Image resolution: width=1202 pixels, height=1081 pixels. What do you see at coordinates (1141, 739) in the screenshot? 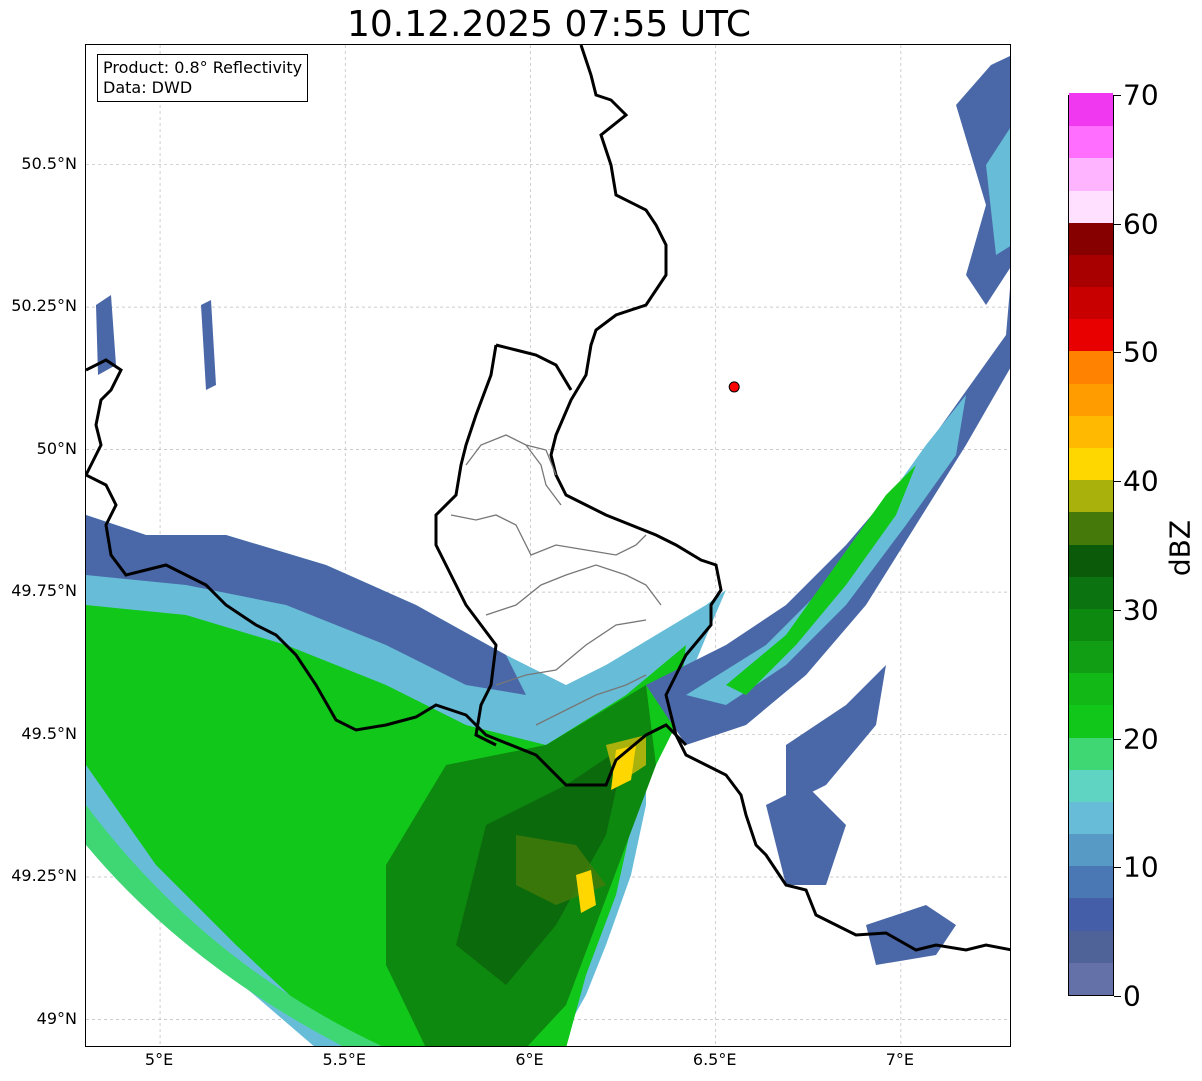
I see `colorbar-tick-label: 20` at bounding box center [1141, 739].